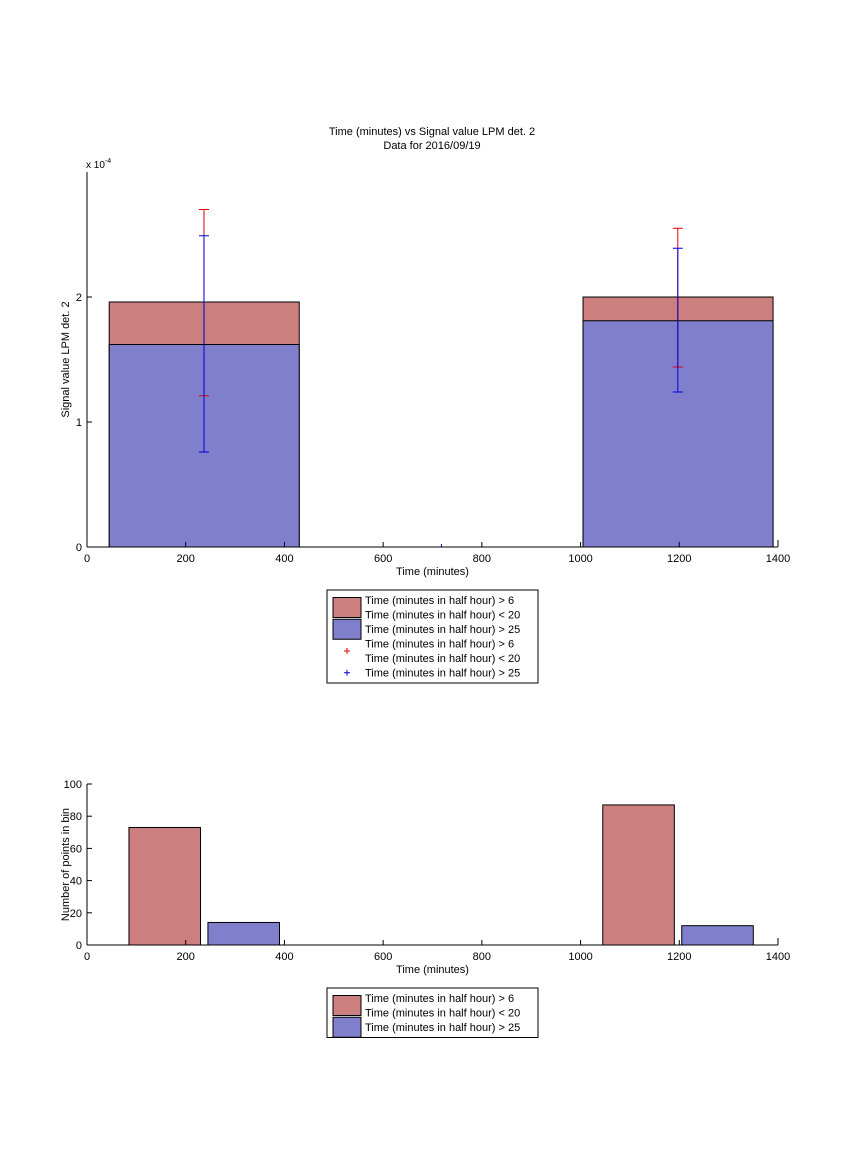  I want to click on y-tick-label: 1, so click(79, 423).